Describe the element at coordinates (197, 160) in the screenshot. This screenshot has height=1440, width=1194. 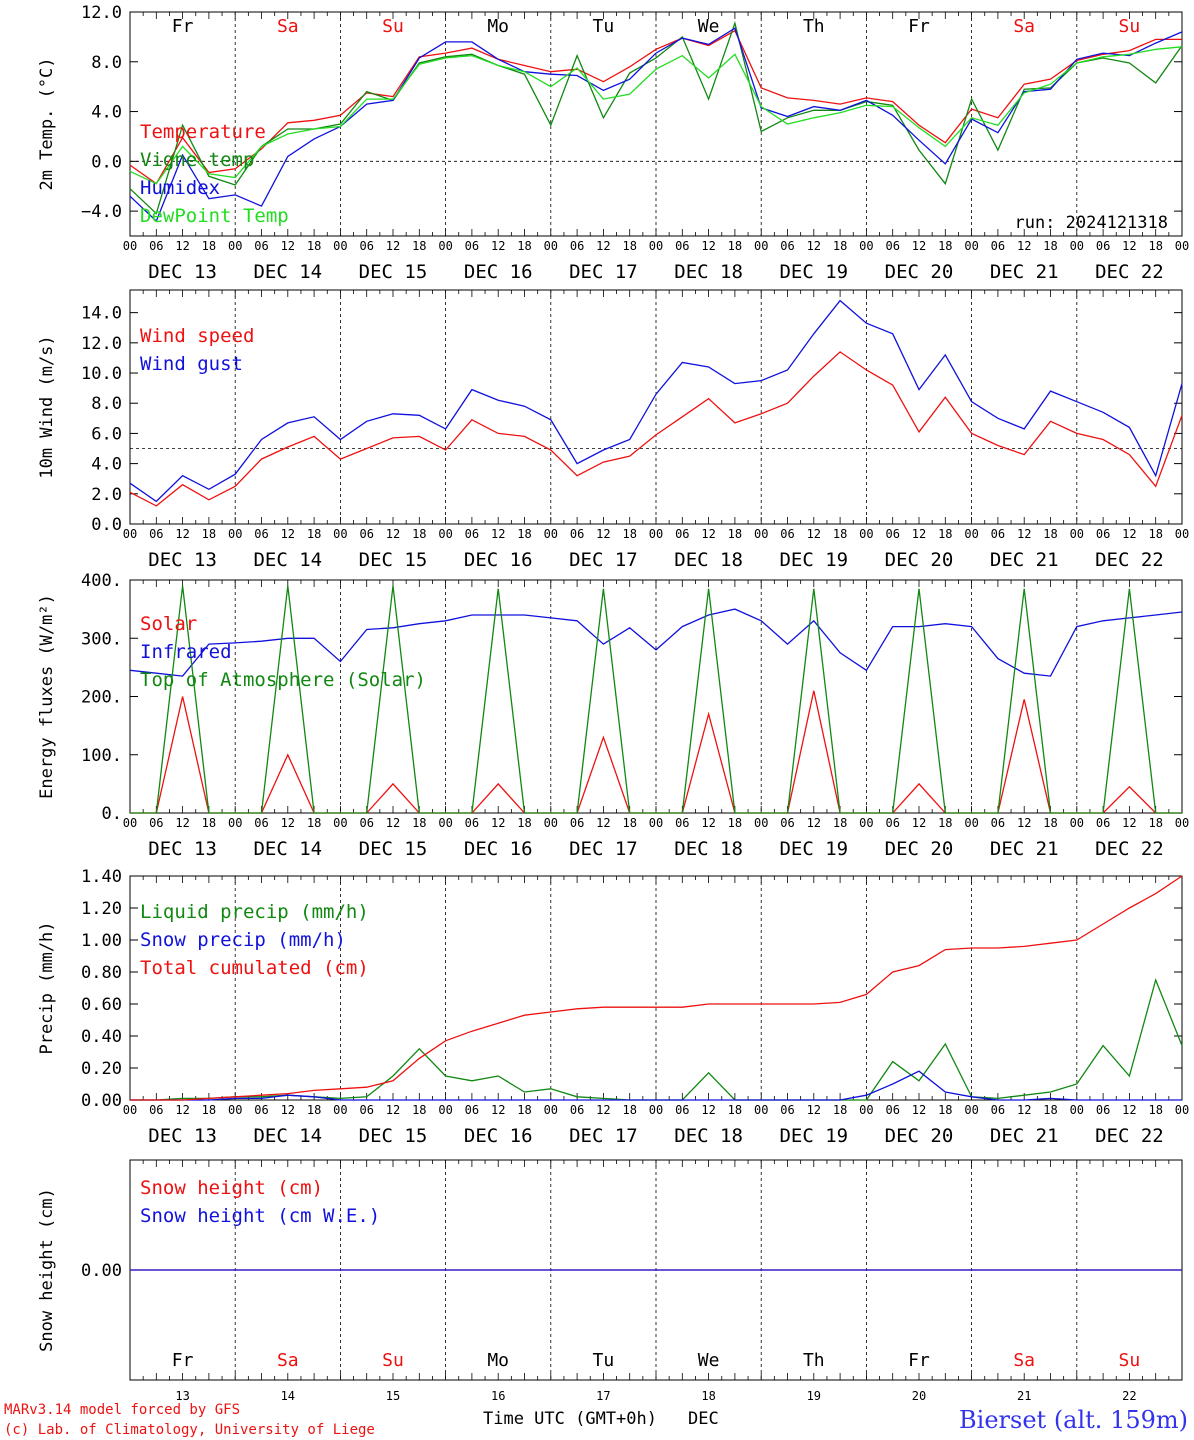
I see `legend-entry: Vigne temp` at that location.